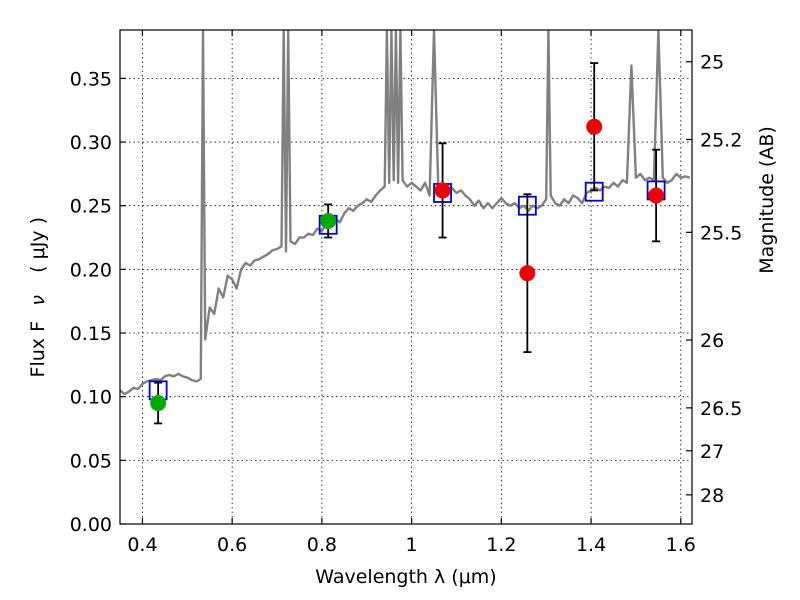 Image resolution: width=800 pixels, height=600 pixels. I want to click on x-tick-label: 0.4, so click(142, 545).